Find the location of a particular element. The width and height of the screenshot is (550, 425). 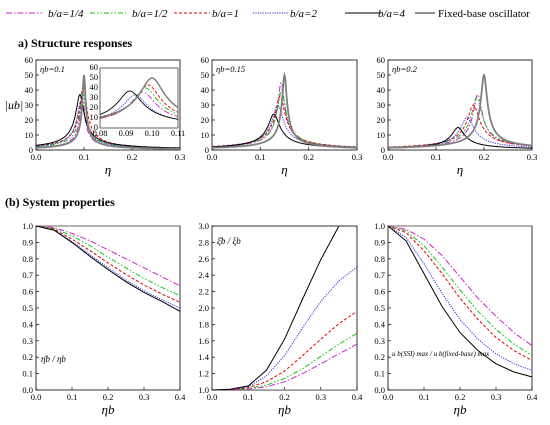

panel-annotation: ηb=0.1 is located at coordinates (52, 69).